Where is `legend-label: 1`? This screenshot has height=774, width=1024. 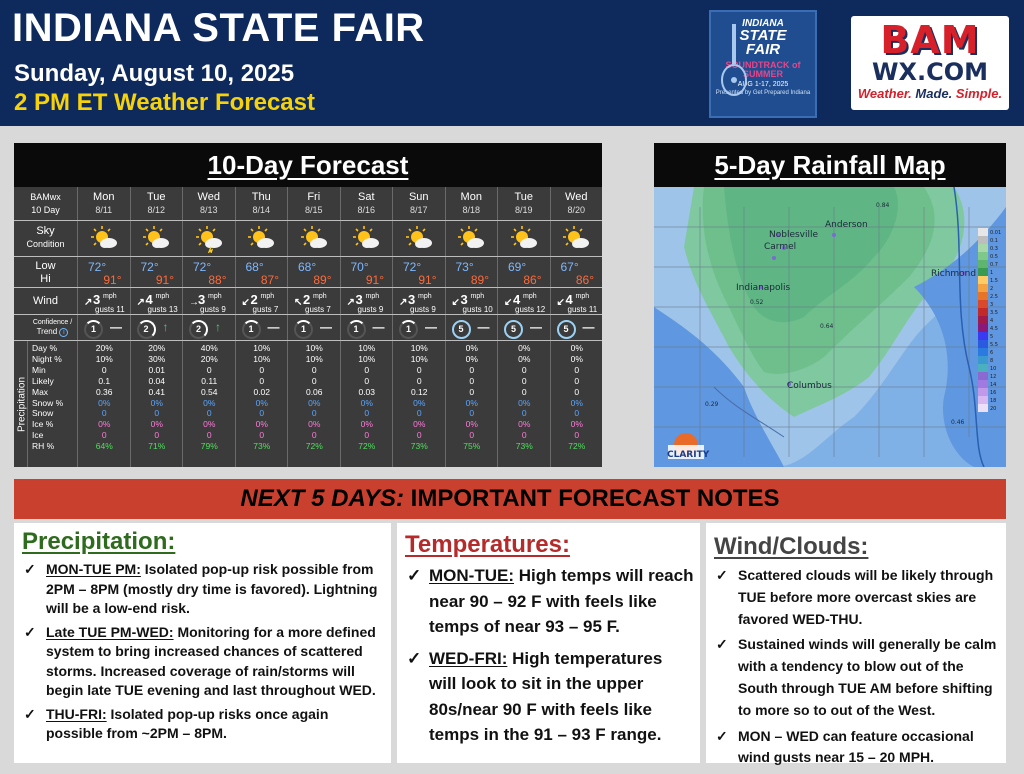
legend-label: 1 is located at coordinates (991, 273).